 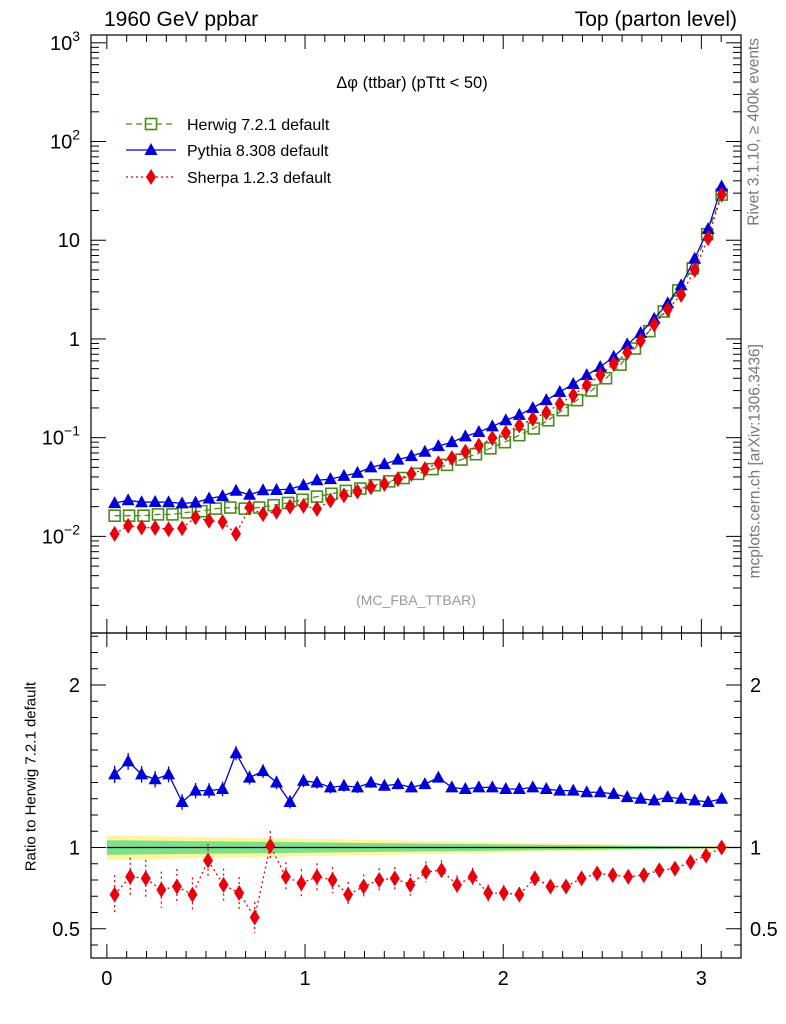 What do you see at coordinates (31, 777) in the screenshot?
I see `ratio-y-axis-label: Ratio to Herwig 7.2.1 default` at bounding box center [31, 777].